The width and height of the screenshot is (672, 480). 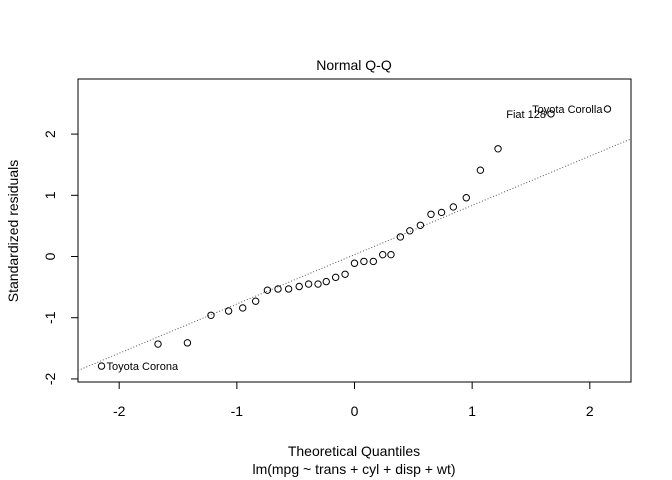 I want to click on x-tick-label: 1, so click(x=472, y=411).